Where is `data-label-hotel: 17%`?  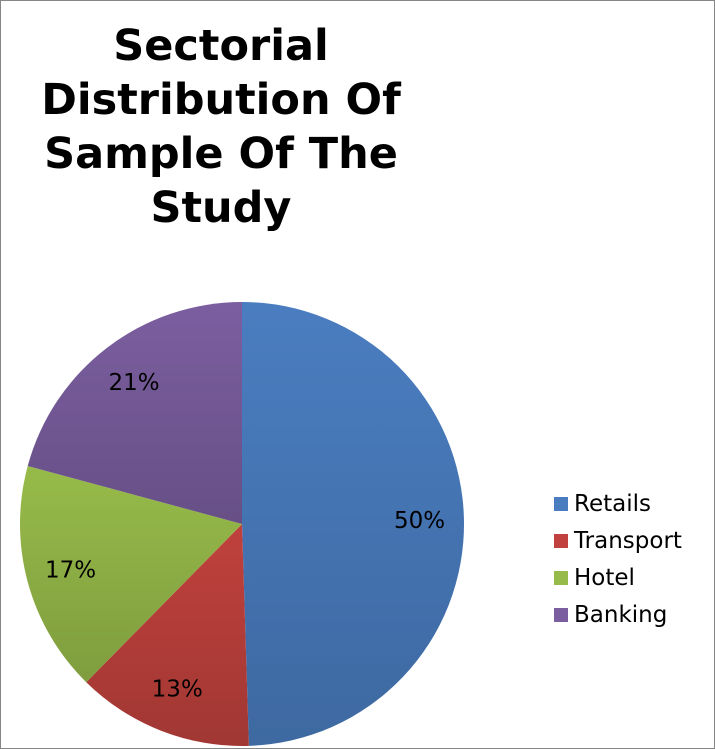 data-label-hotel: 17% is located at coordinates (70, 570).